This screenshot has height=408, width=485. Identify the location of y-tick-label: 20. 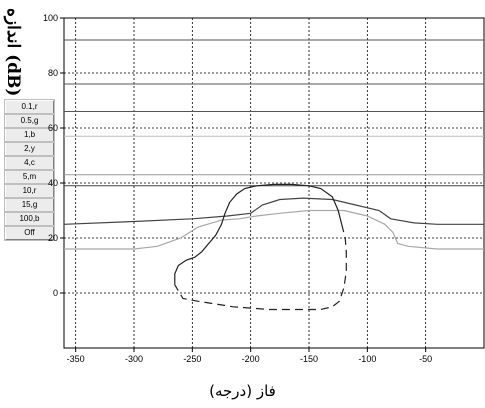
(53, 238).